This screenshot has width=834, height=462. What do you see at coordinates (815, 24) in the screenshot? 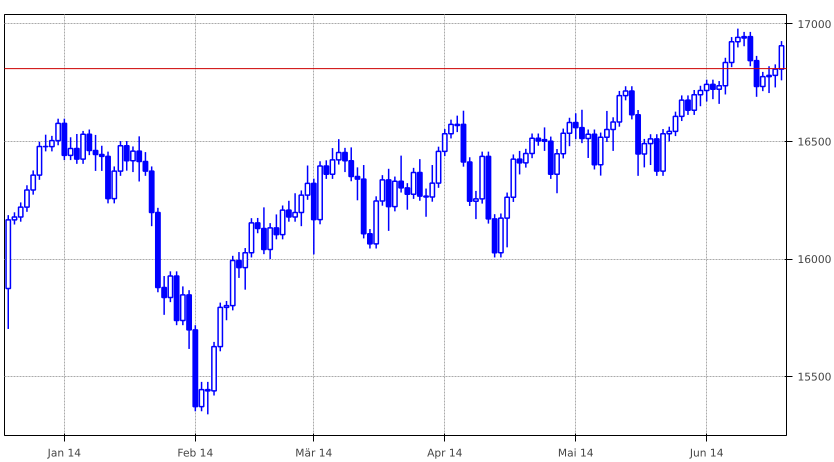
I see `y-tick-label: 17000` at bounding box center [815, 24].